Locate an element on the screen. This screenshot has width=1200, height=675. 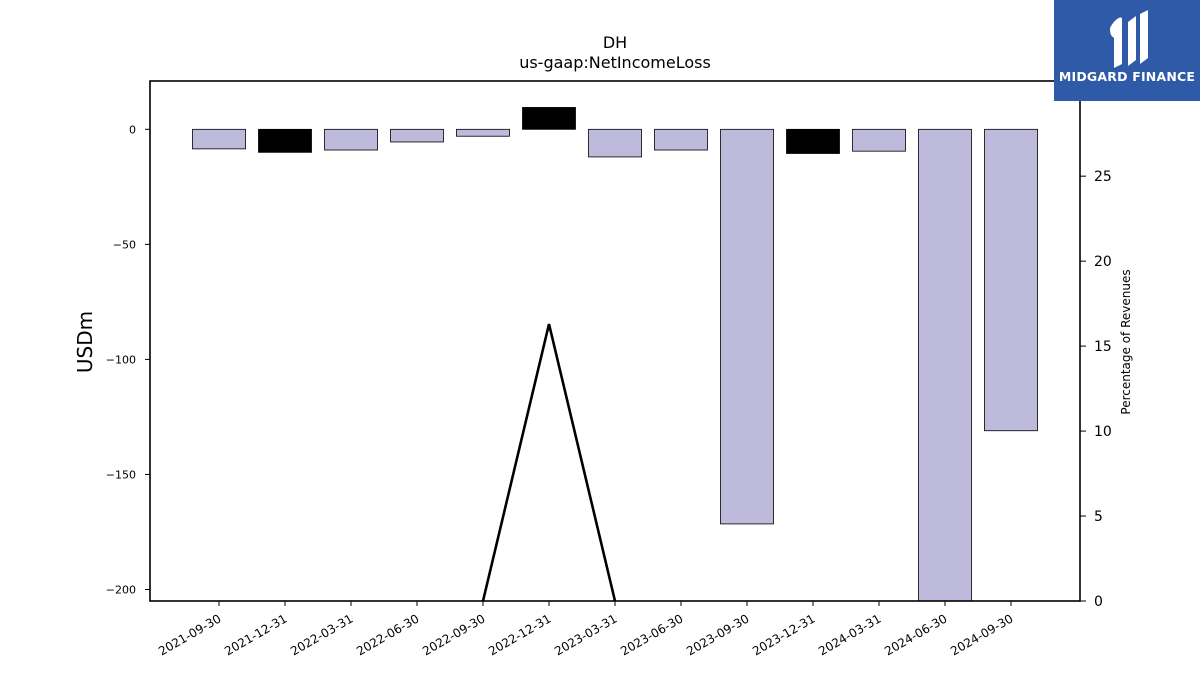
x-tick-label: 2023-09-30 is located at coordinates (717, 634).